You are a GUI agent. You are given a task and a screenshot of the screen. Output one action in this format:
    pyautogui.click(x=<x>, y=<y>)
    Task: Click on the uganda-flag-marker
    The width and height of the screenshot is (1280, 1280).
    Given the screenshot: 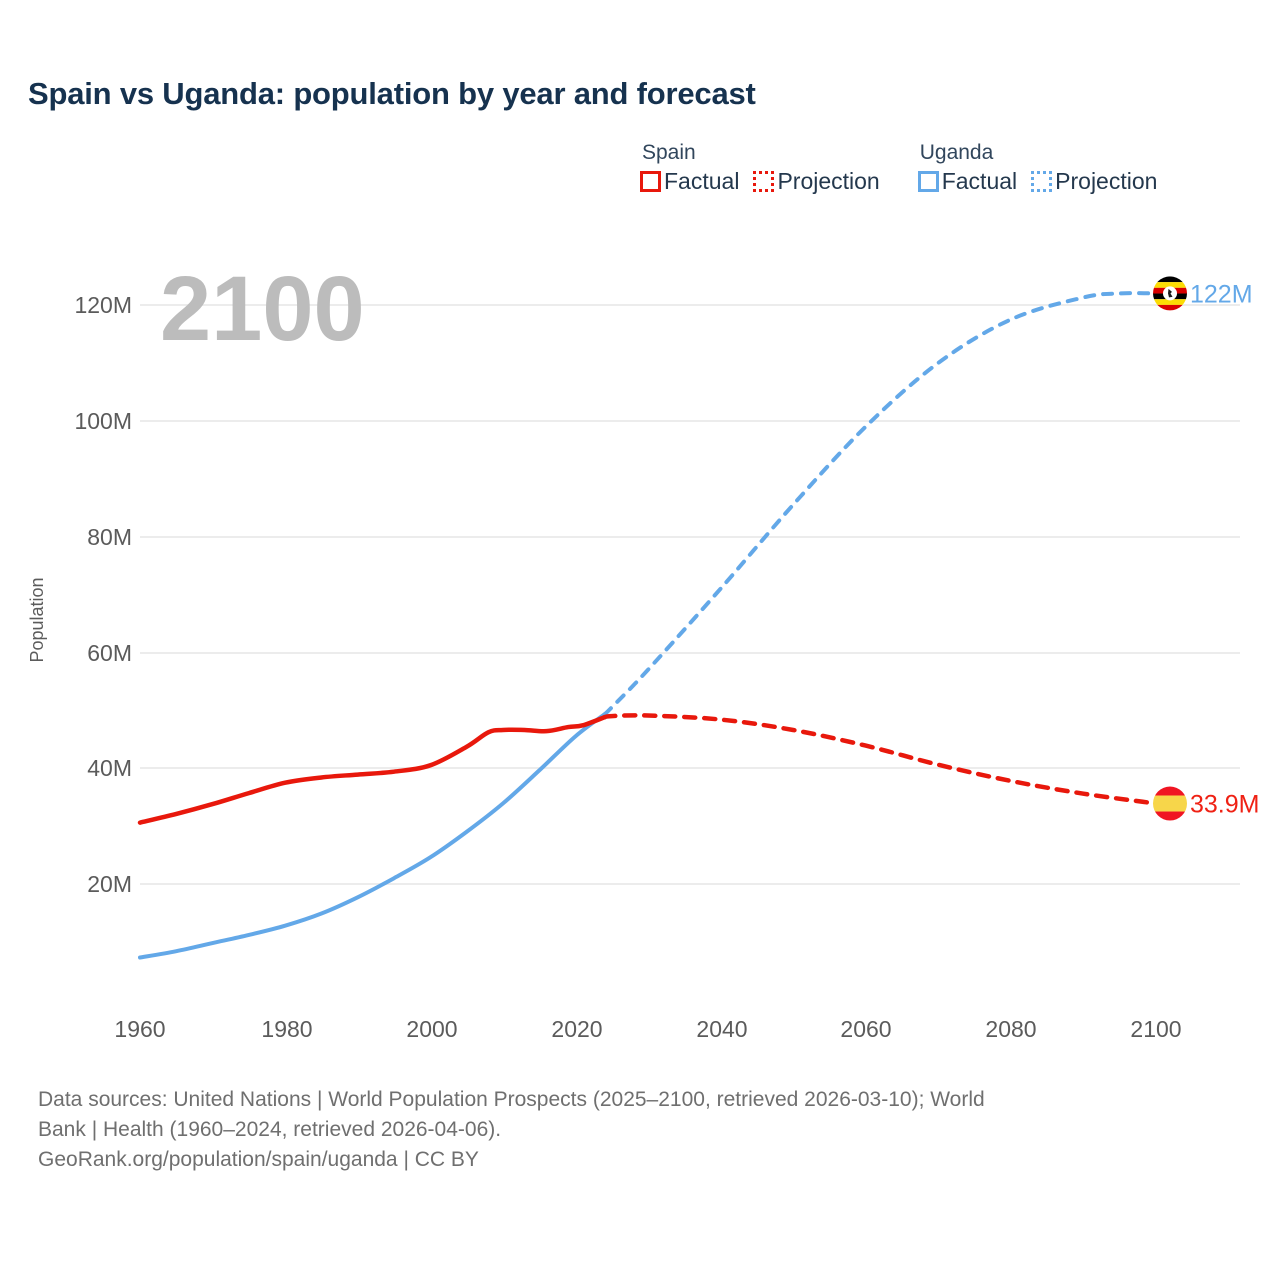 What is the action you would take?
    pyautogui.click(x=1170, y=293)
    